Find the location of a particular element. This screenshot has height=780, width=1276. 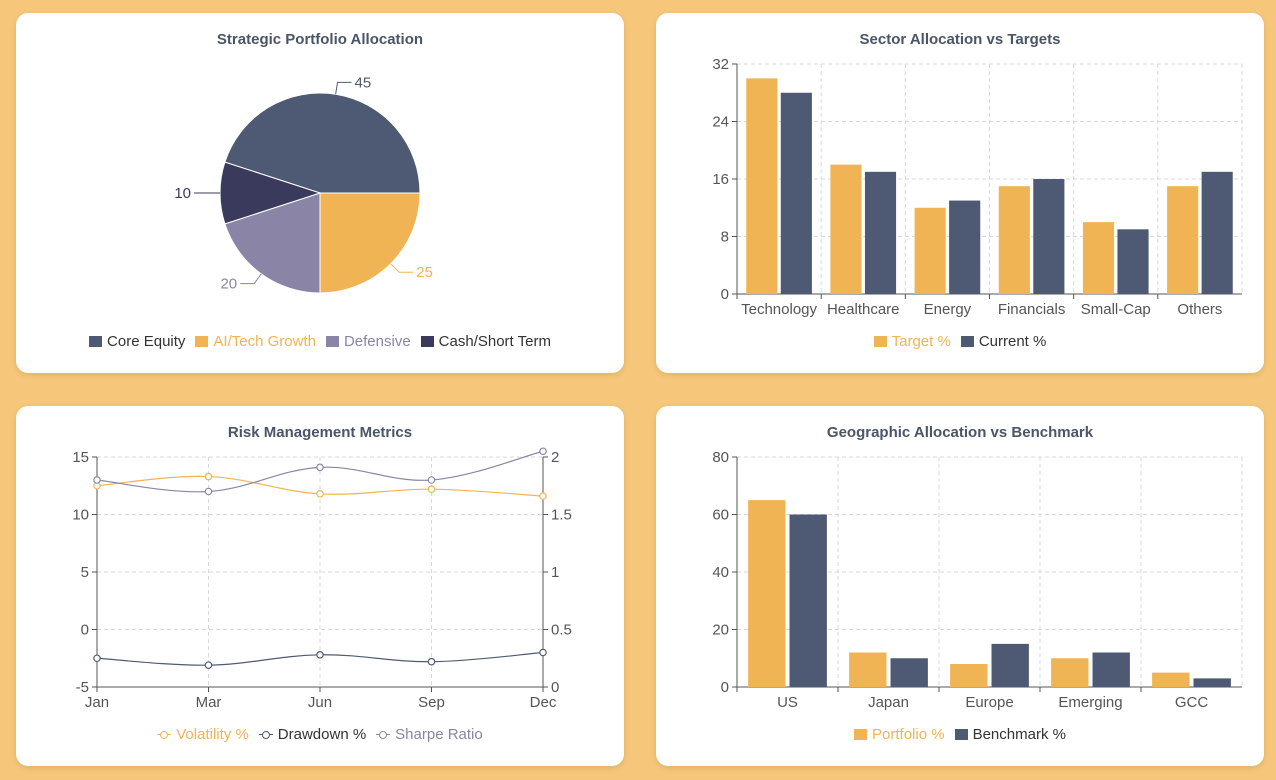

legend-item: Portfolio % is located at coordinates (899, 734).